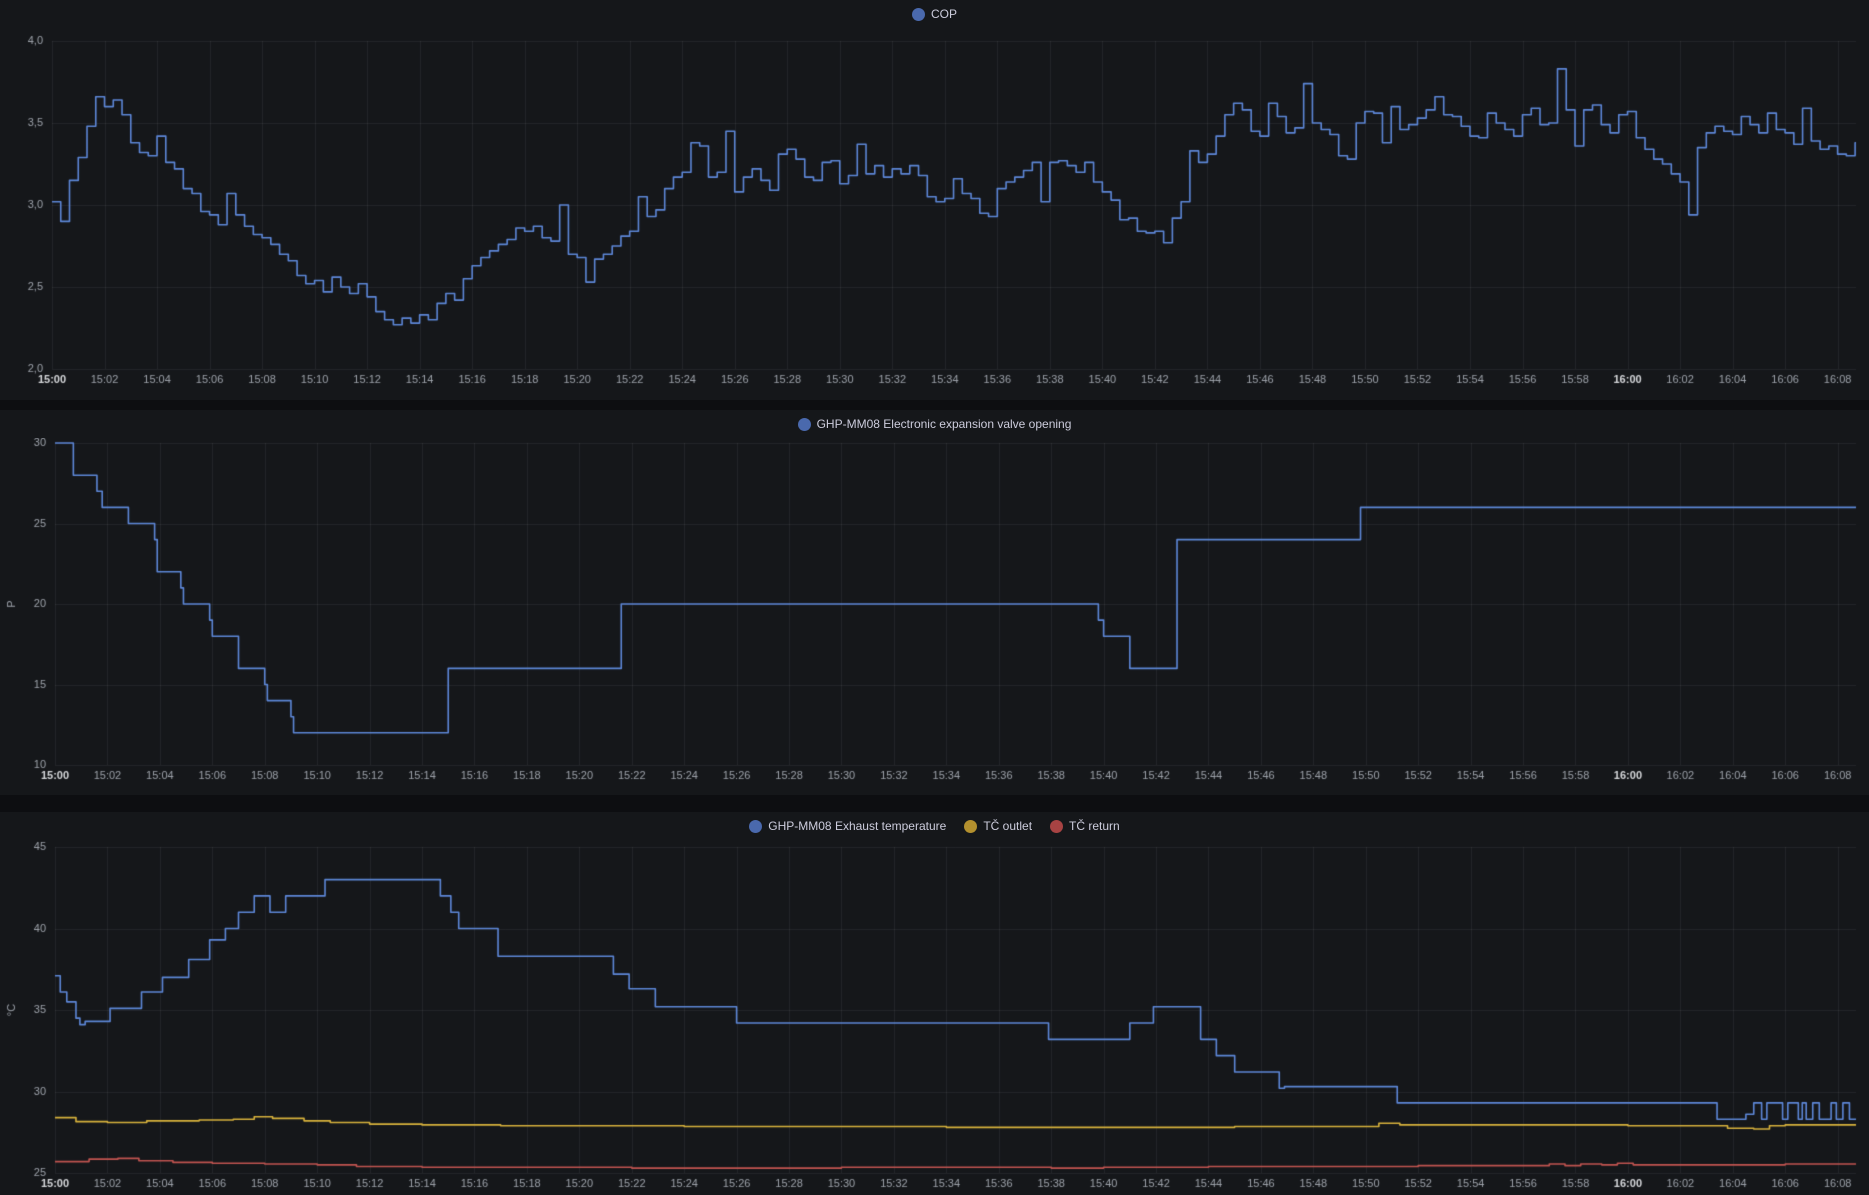  I want to click on legend-label: GHP-MM08 Exhaust temperature, so click(857, 826).